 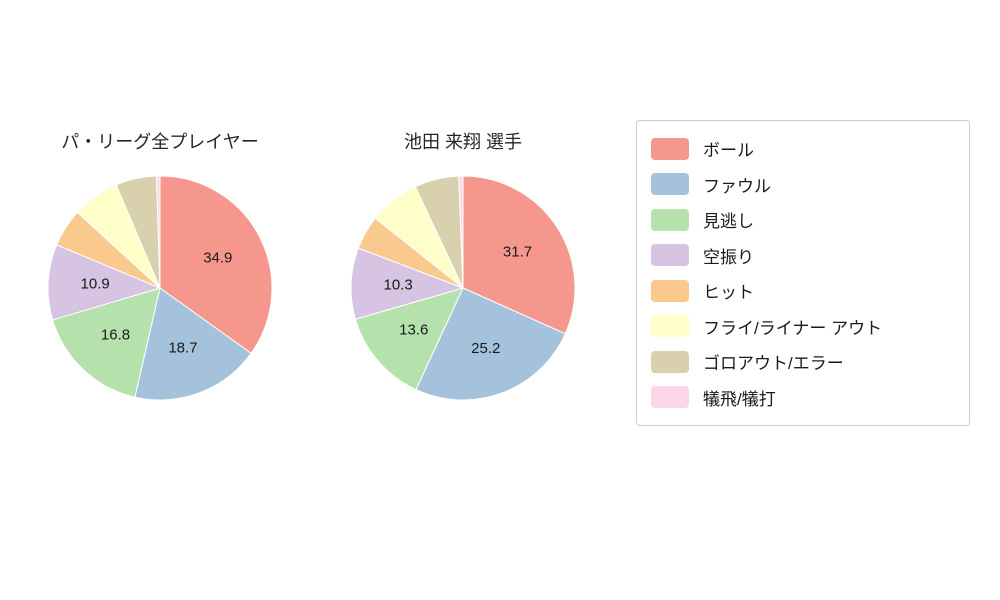 I want to click on legend-label: 犠飛/犠打, so click(x=739, y=399).